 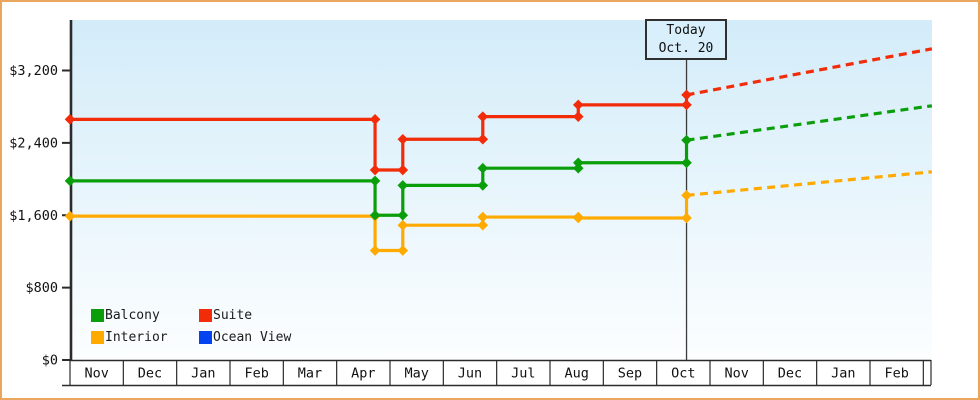 What do you see at coordinates (470, 374) in the screenshot?
I see `x-month-label: Jun` at bounding box center [470, 374].